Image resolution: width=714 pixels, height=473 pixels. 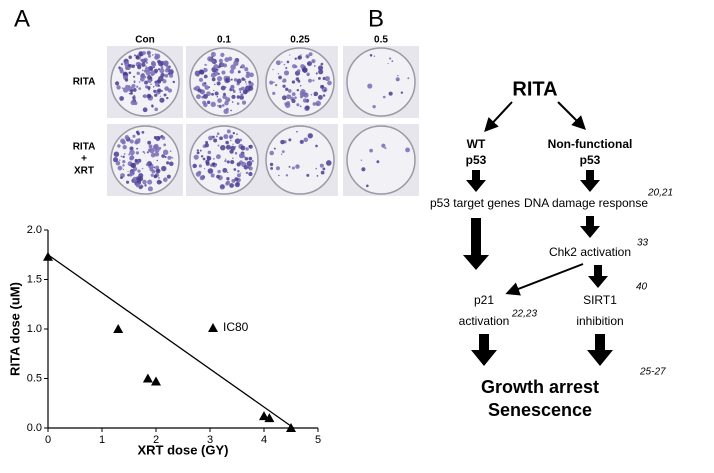 I want to click on y-tick-label: 1.5, so click(x=34, y=279).